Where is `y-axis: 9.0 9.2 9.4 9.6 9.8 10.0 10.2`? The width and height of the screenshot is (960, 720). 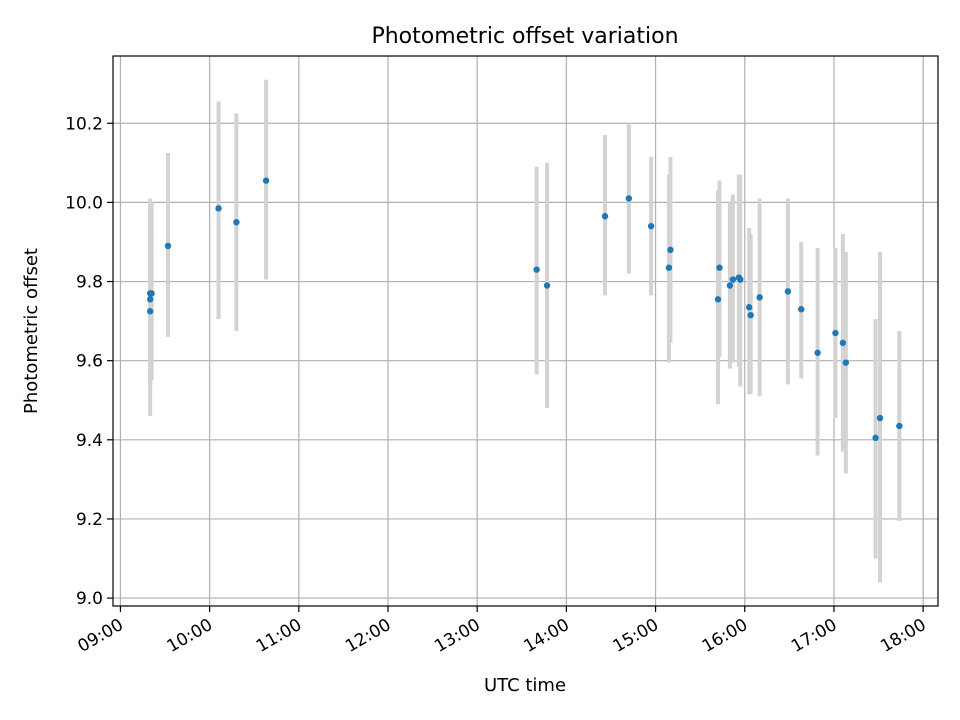
y-axis: 9.0 9.2 9.4 9.6 9.8 10.0 10.2 is located at coordinates (89, 361).